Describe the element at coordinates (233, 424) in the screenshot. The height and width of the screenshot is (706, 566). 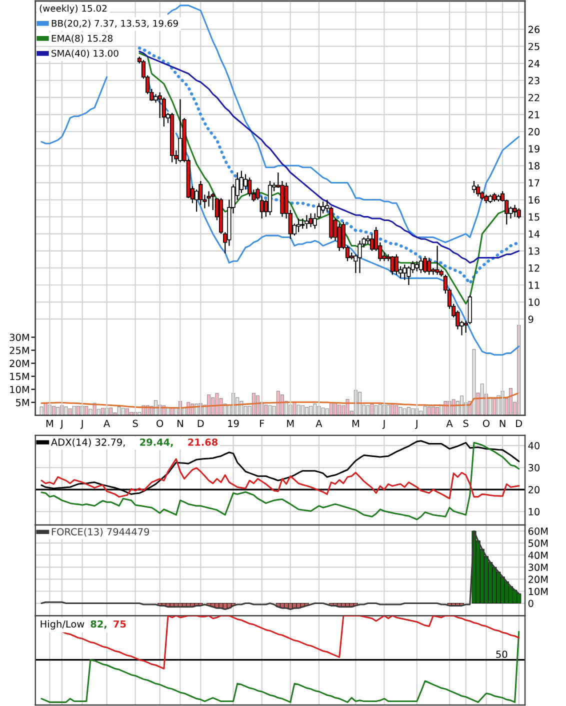
I see `x-tick-label: 19` at that location.